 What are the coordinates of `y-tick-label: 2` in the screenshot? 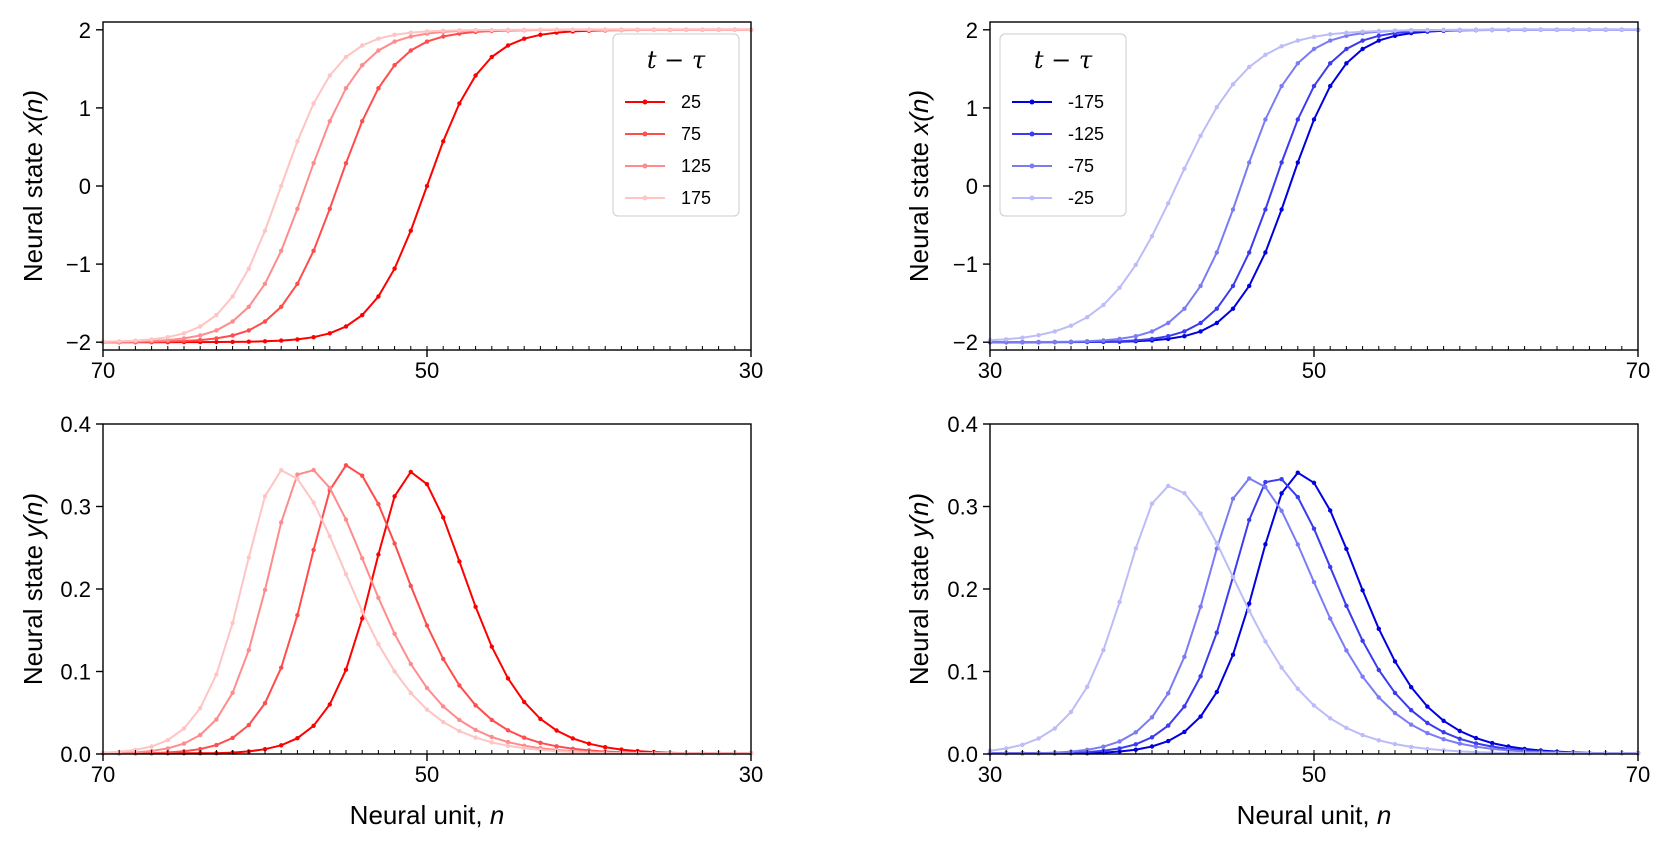 It's located at (972, 30).